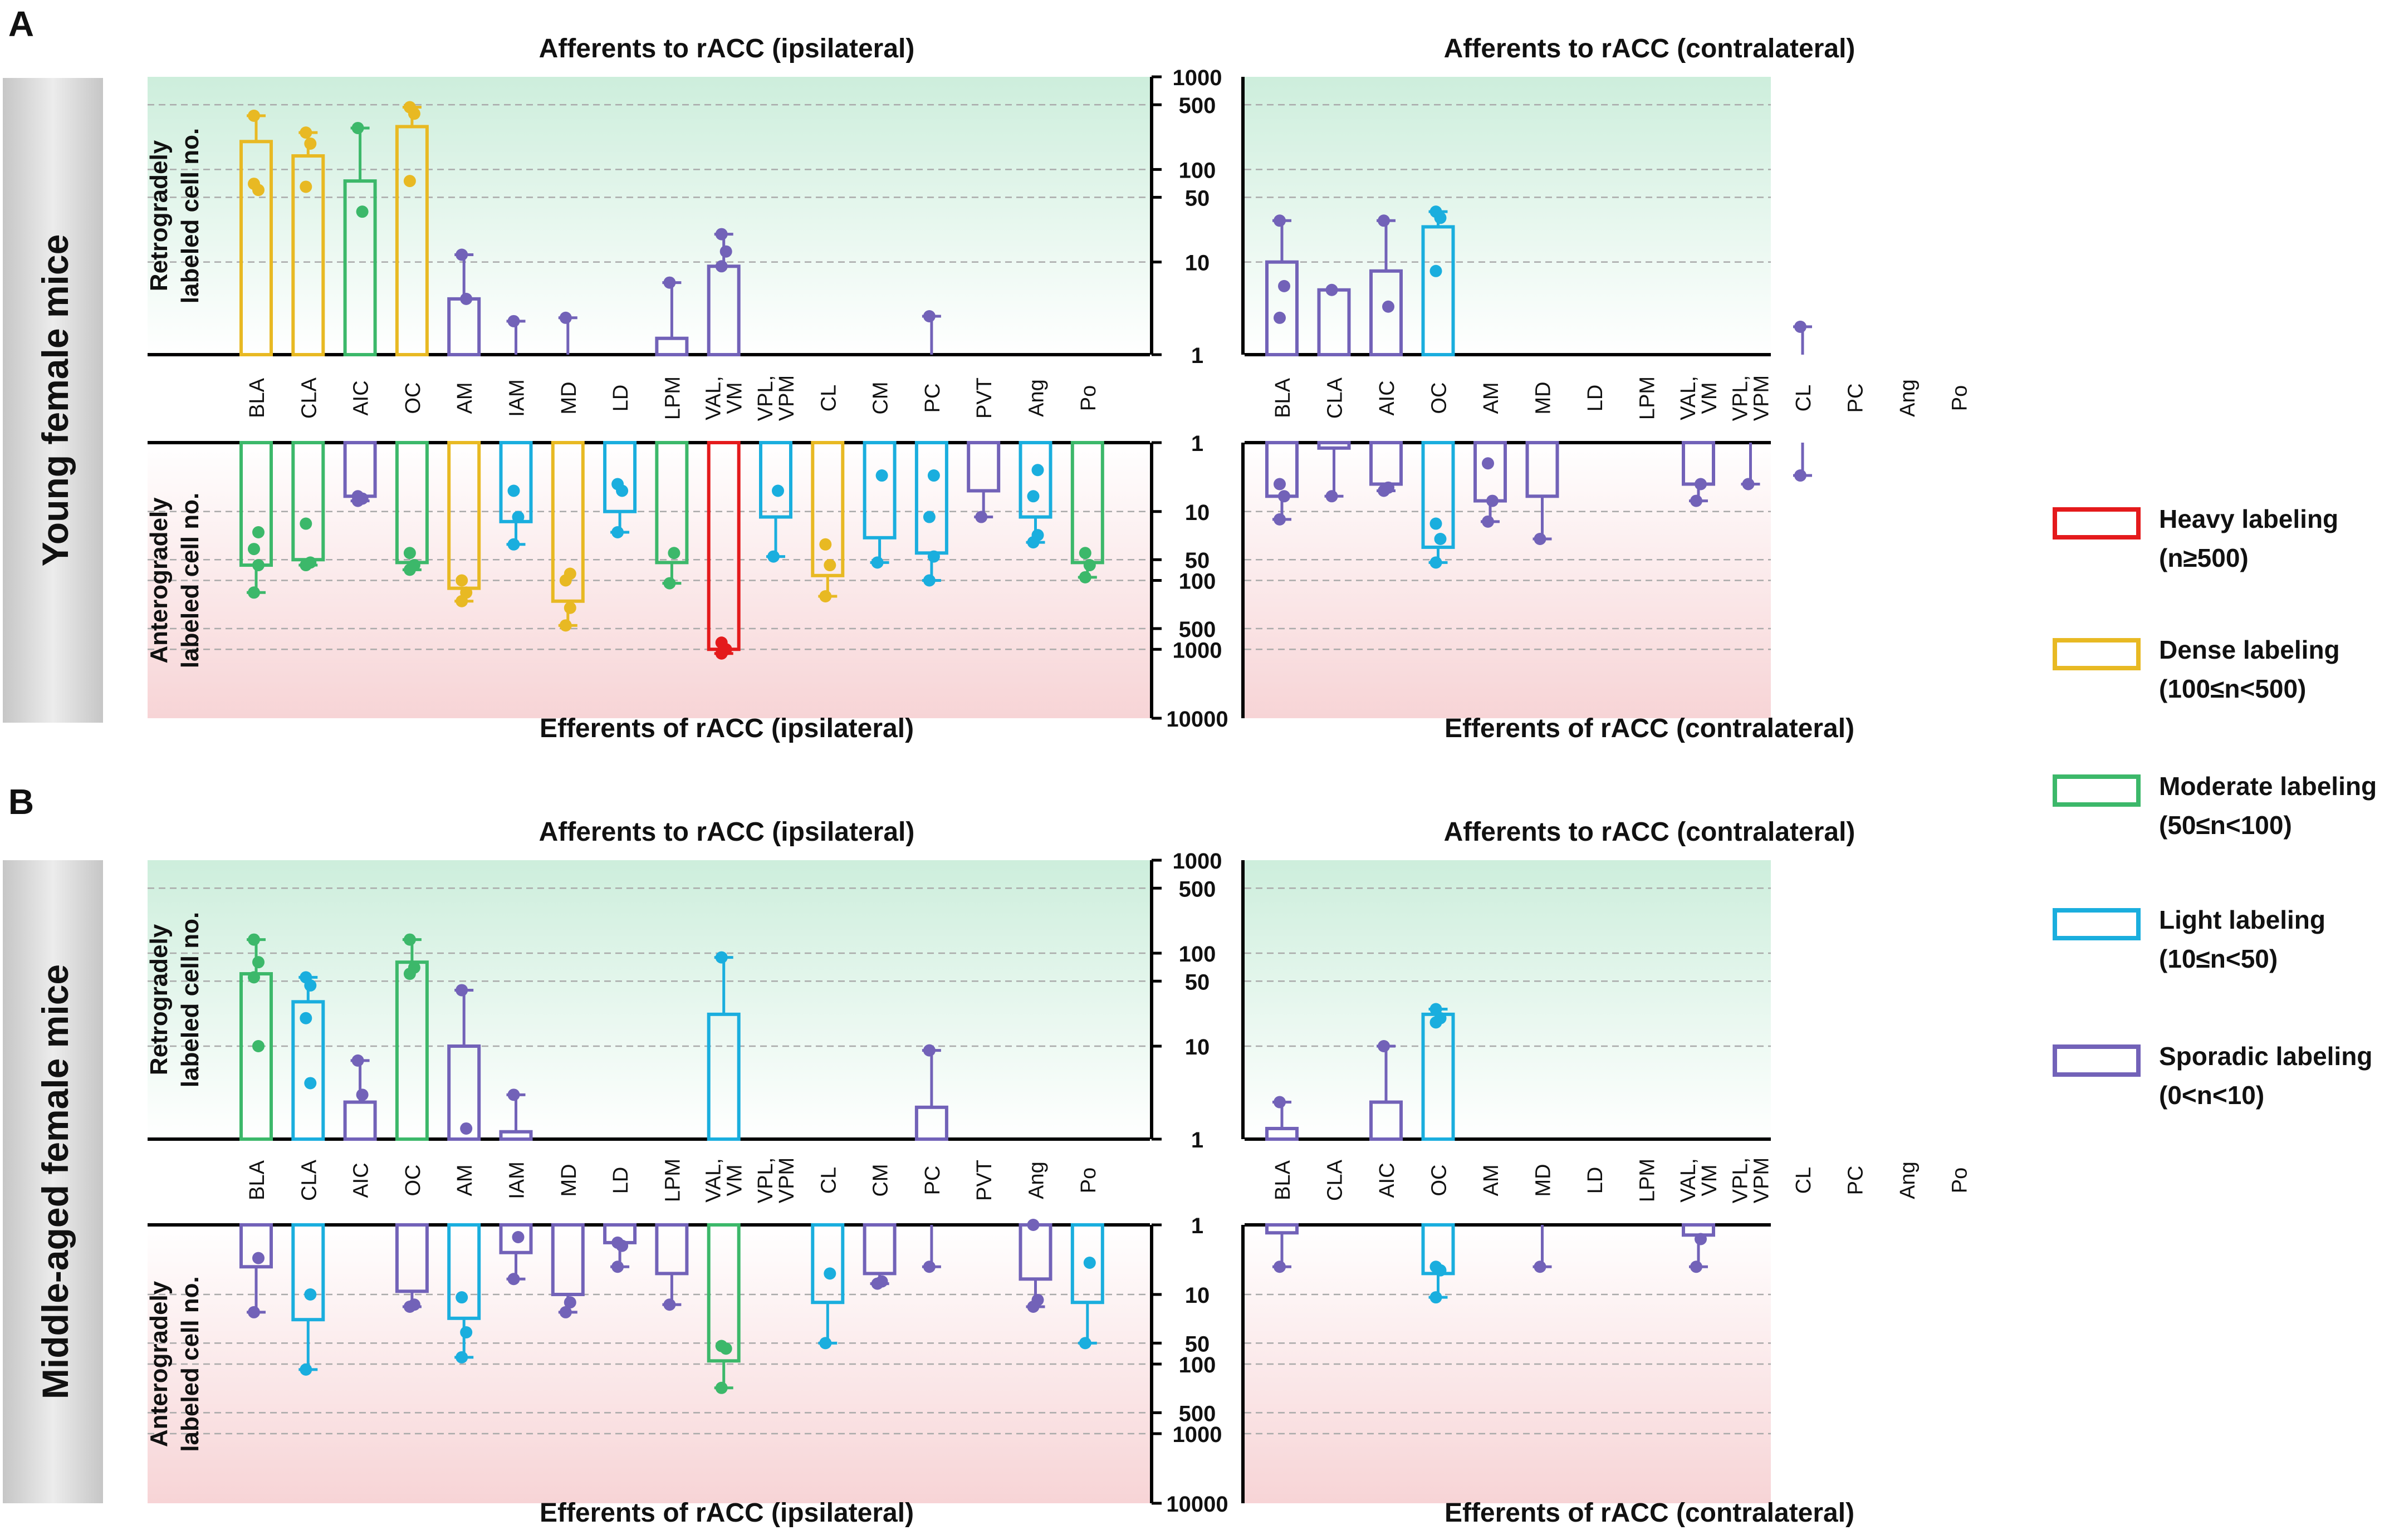 Image resolution: width=2404 pixels, height=1540 pixels. I want to click on category-label-text: MD, so click(569, 1180).